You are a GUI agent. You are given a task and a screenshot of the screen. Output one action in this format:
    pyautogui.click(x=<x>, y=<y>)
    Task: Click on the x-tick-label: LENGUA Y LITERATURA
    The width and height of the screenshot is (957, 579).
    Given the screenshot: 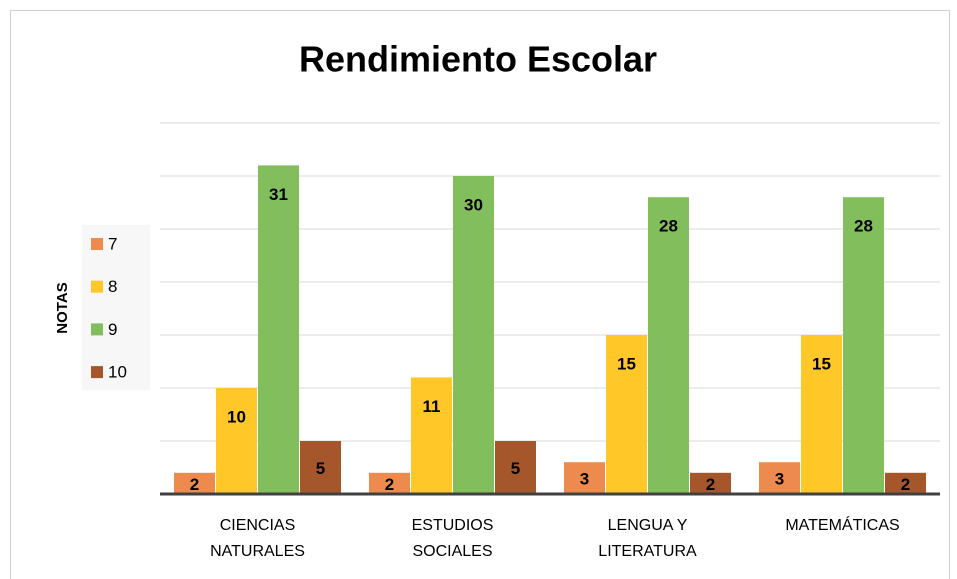 What is the action you would take?
    pyautogui.click(x=647, y=538)
    